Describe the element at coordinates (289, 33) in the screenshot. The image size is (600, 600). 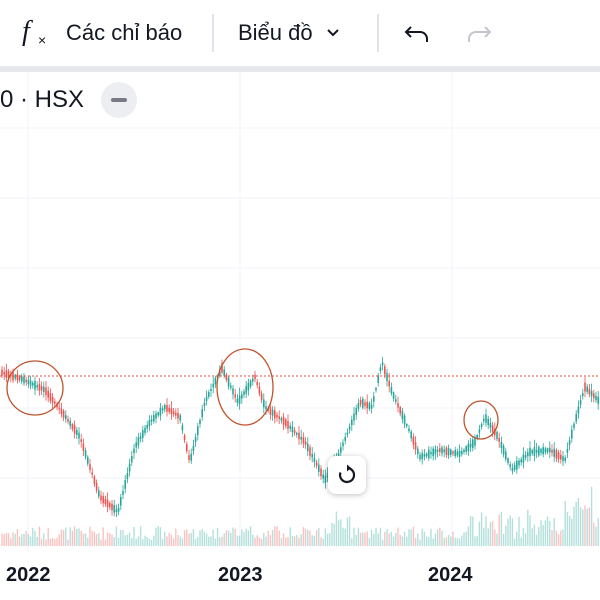
I see `chart-type-dropdown: Biểu đồ` at that location.